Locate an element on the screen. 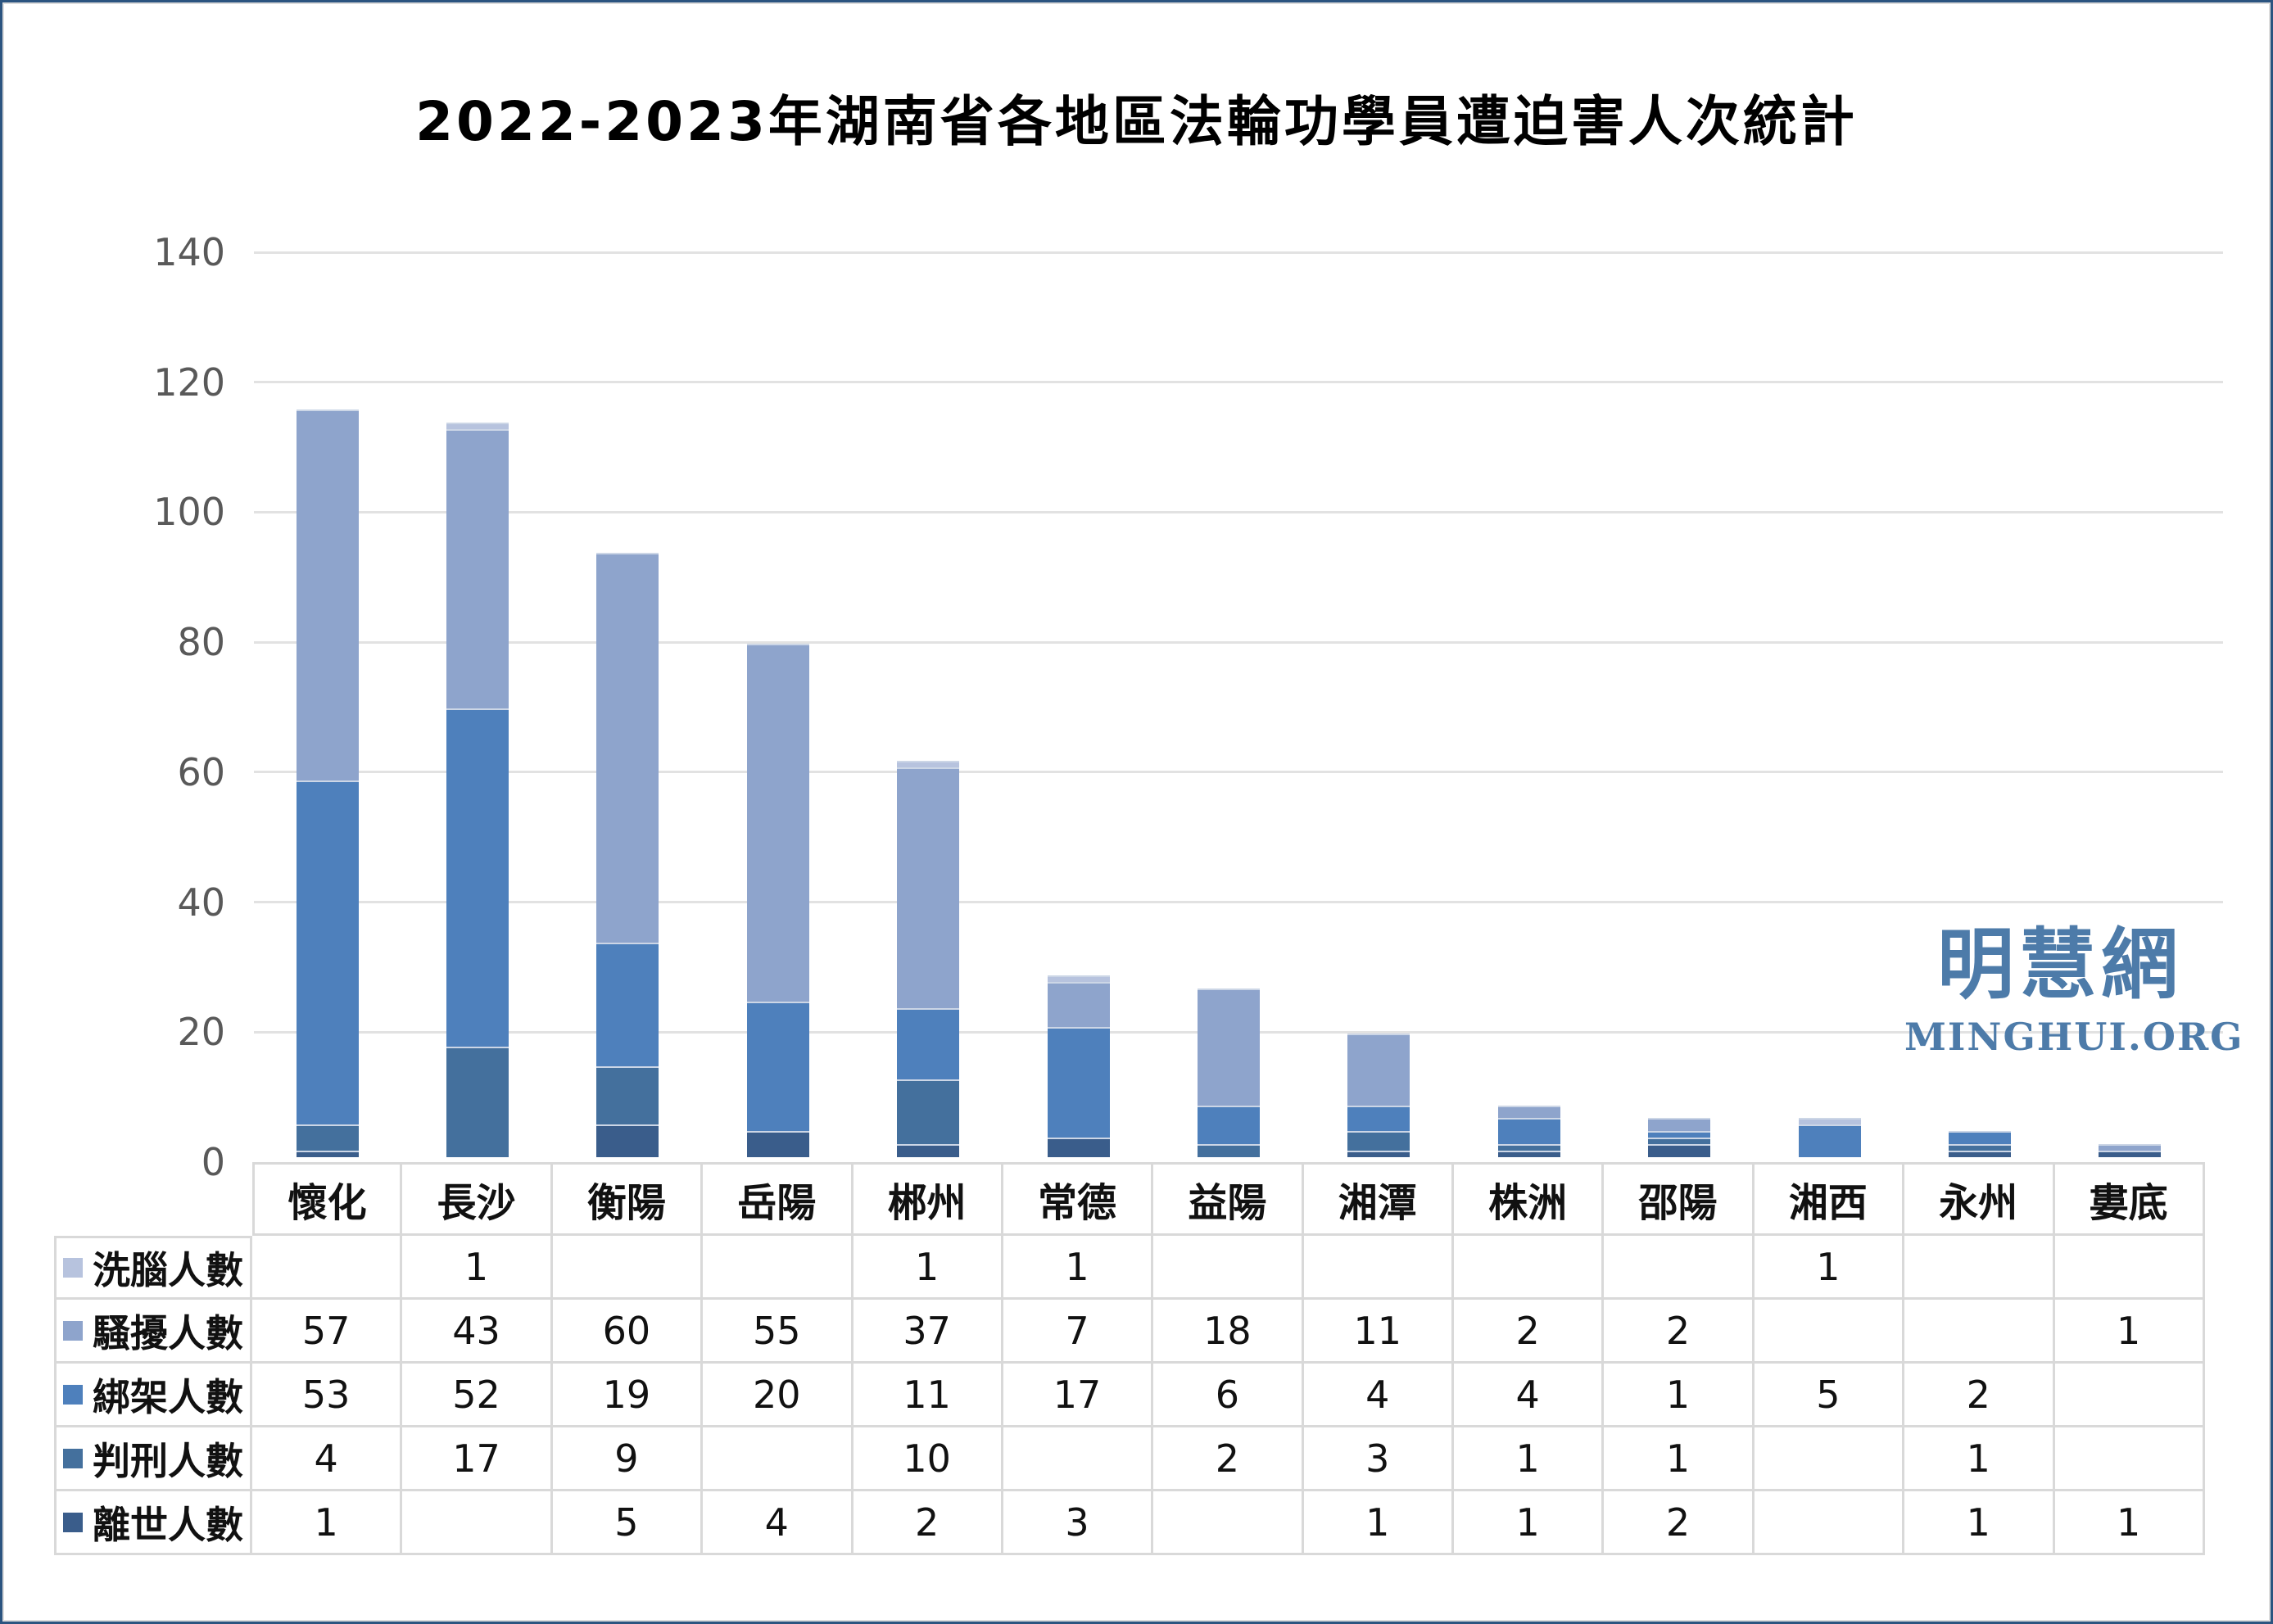  table-header-cell: 婁底 is located at coordinates (2129, 1199).